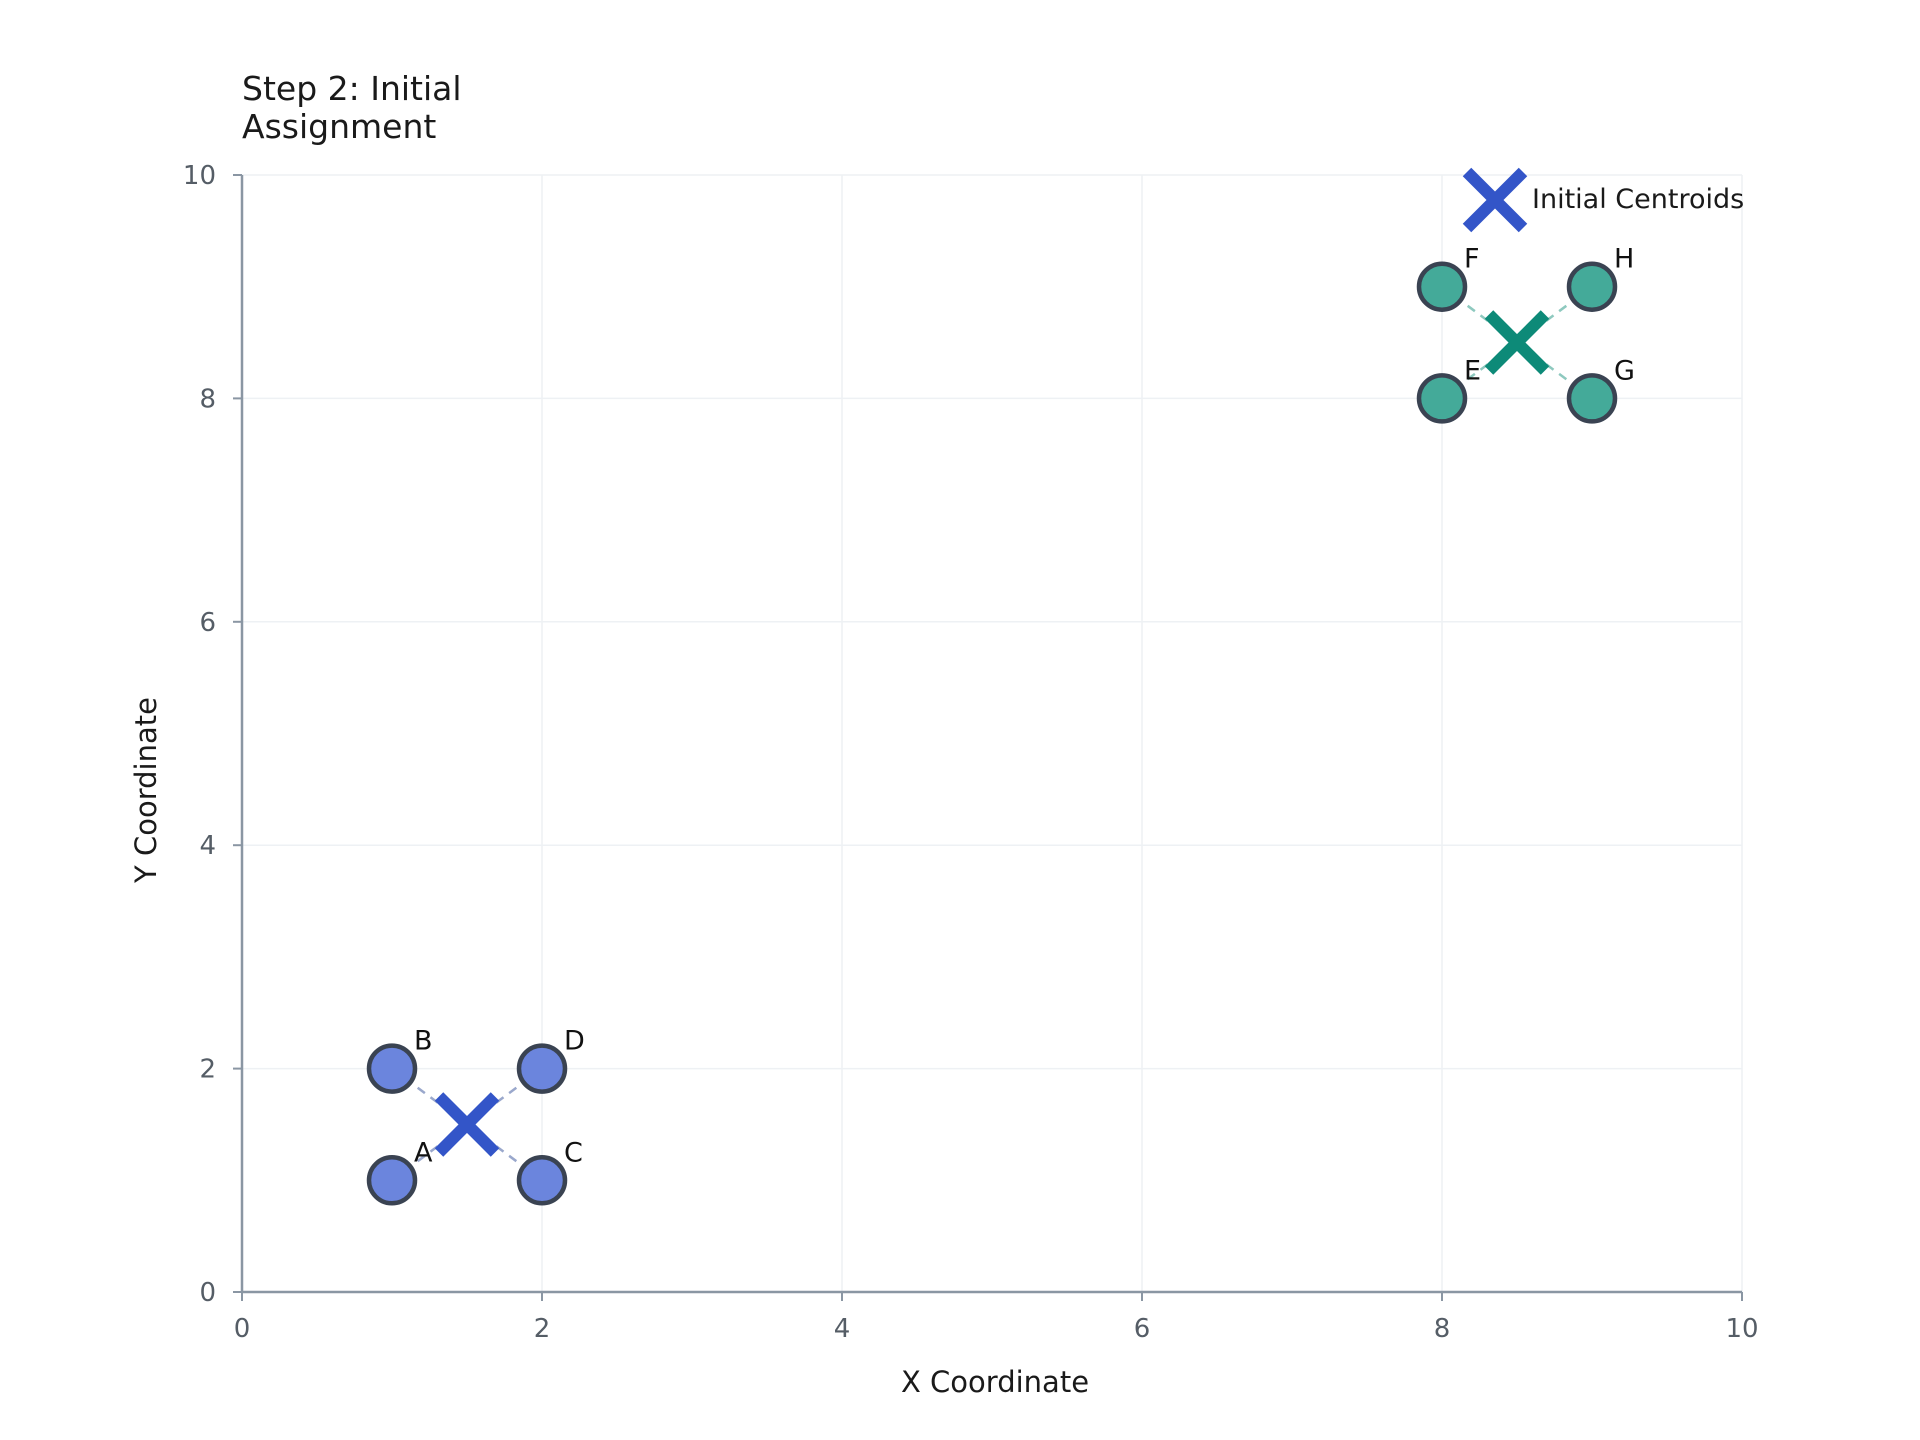  I want to click on legend-x, so click(1495, 200).